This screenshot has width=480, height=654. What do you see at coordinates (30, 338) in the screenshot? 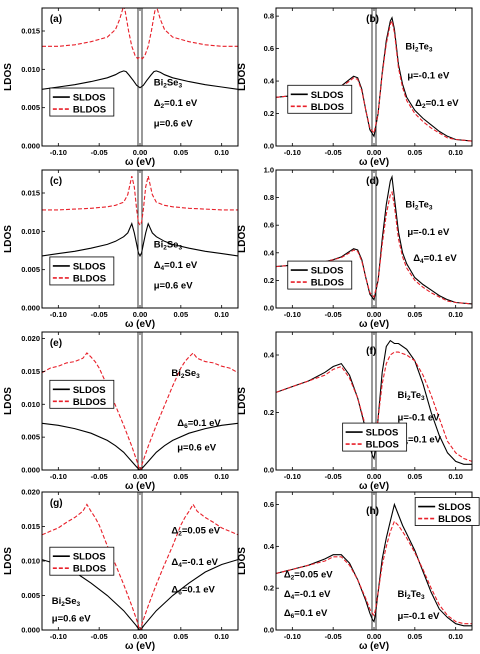
I see `y-tick-label: 0.020` at bounding box center [30, 338].